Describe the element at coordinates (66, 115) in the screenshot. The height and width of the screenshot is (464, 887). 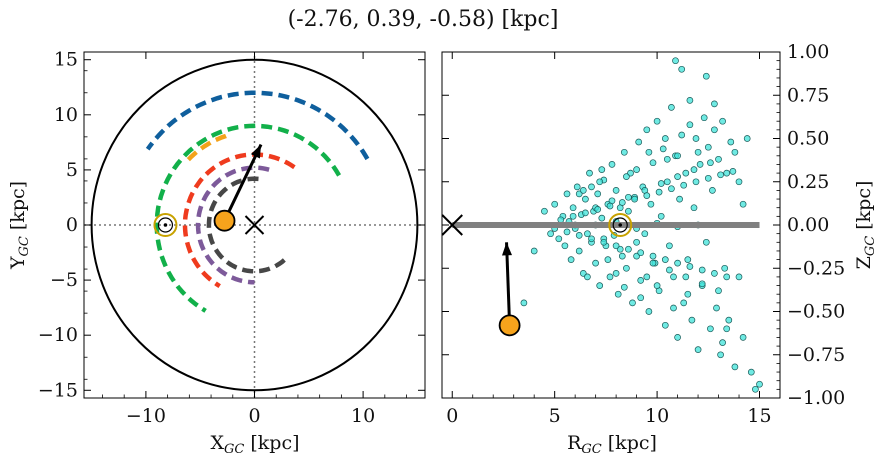
I see `left-ytick-label: 10` at that location.